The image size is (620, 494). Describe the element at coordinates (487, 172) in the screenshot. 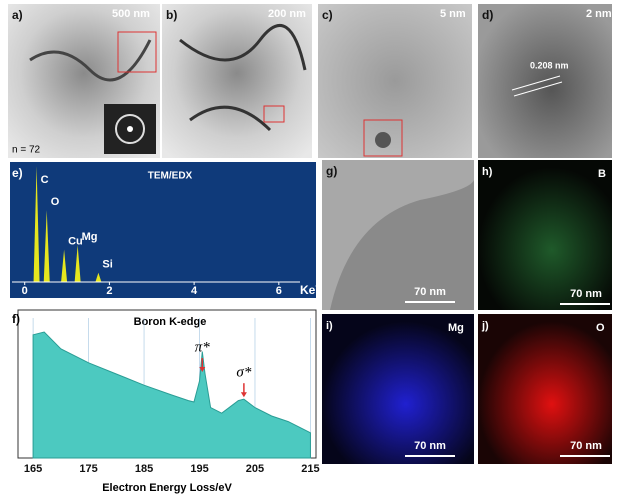

I see `panel-label: h)` at that location.